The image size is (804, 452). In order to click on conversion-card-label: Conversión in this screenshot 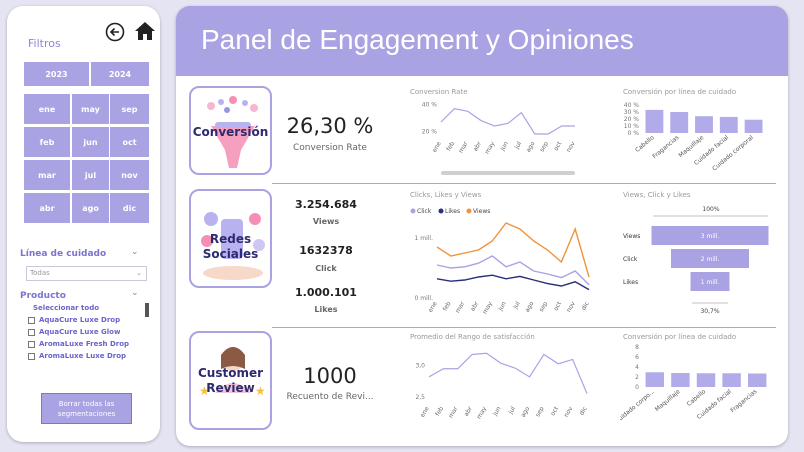, I will do `click(230, 132)`.